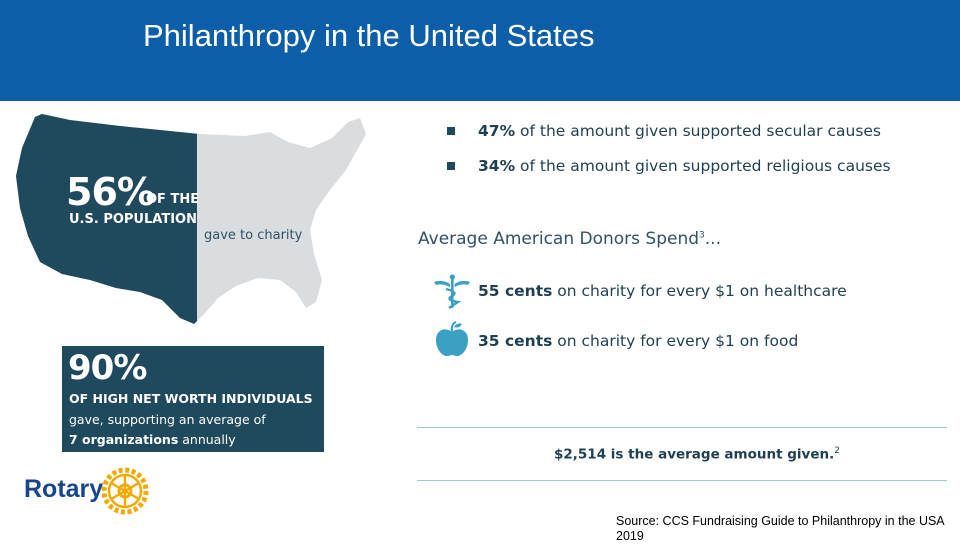 The width and height of the screenshot is (960, 544). Describe the element at coordinates (559, 239) in the screenshot. I see `average-donors-heading-text: Average American Donors Spend` at that location.